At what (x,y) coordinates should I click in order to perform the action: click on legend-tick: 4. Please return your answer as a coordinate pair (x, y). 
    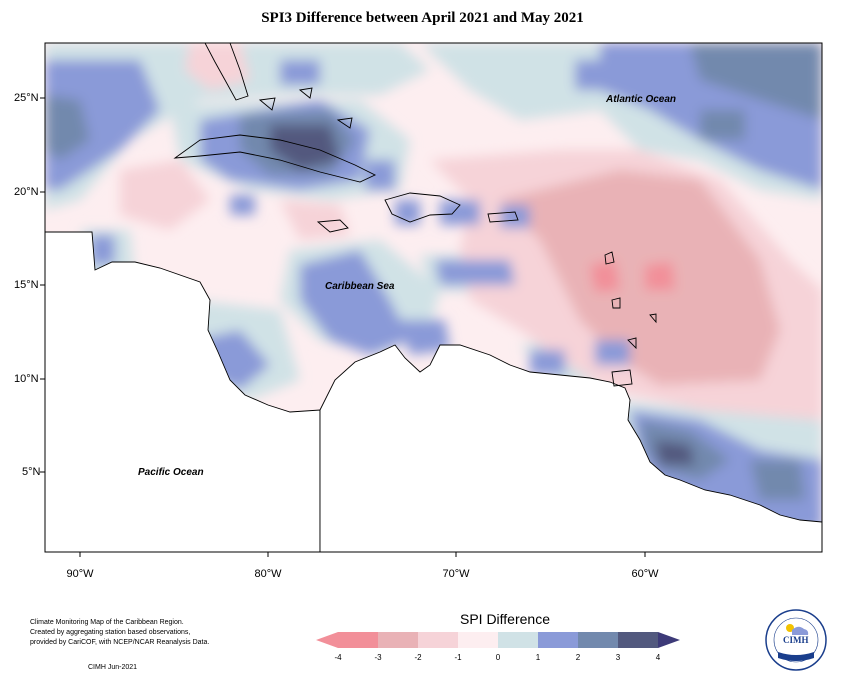
    Looking at the image, I should click on (658, 657).